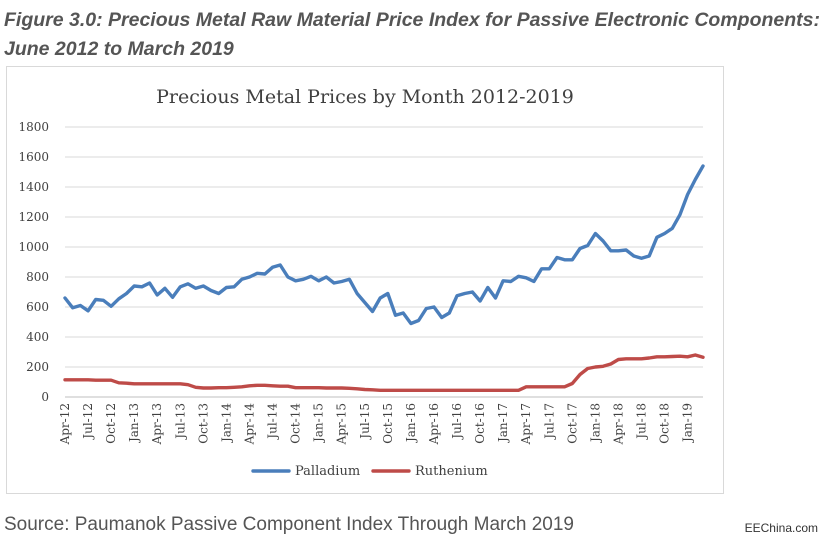 This screenshot has width=826, height=541. What do you see at coordinates (33, 262) in the screenshot?
I see `y-axis-ticks: 0 200 400 600 800 1000 1200 1400 1600 1800` at bounding box center [33, 262].